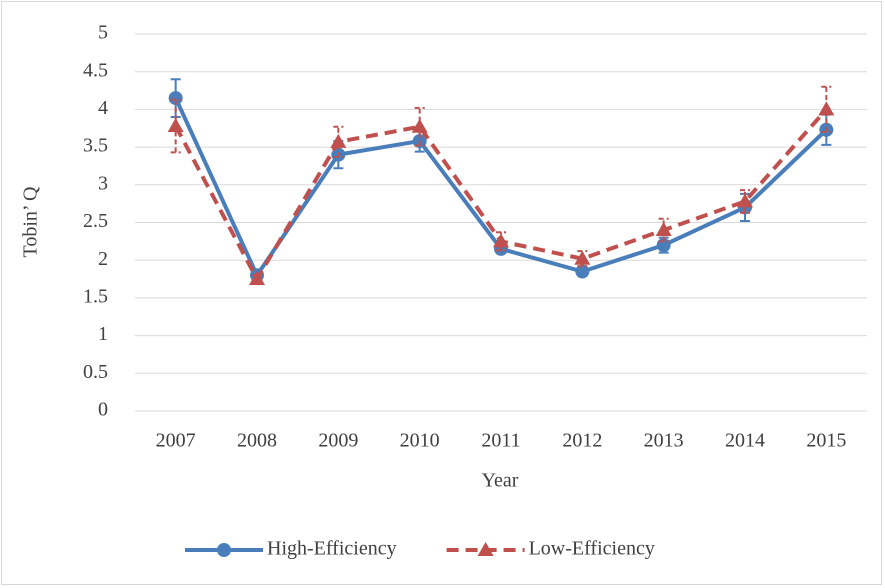 The image size is (885, 588). I want to click on y-tick-label: 1.5, so click(95, 296).